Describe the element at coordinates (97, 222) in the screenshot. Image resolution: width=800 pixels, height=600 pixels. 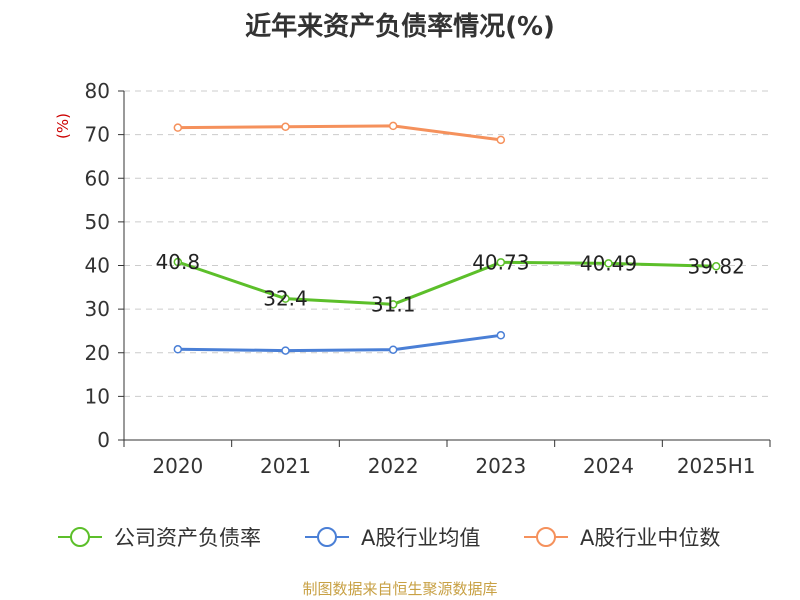
I see `y-tick-label: 50` at that location.